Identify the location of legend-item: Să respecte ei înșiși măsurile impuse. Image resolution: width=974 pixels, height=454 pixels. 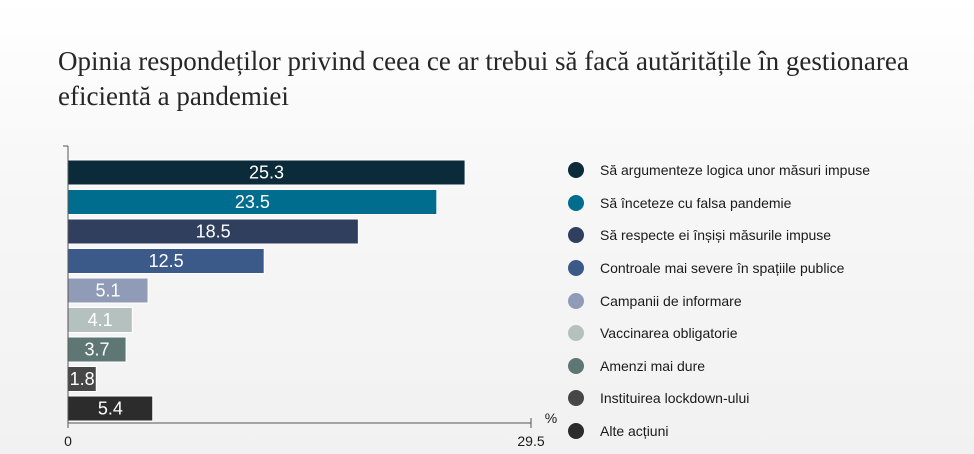
(768, 235).